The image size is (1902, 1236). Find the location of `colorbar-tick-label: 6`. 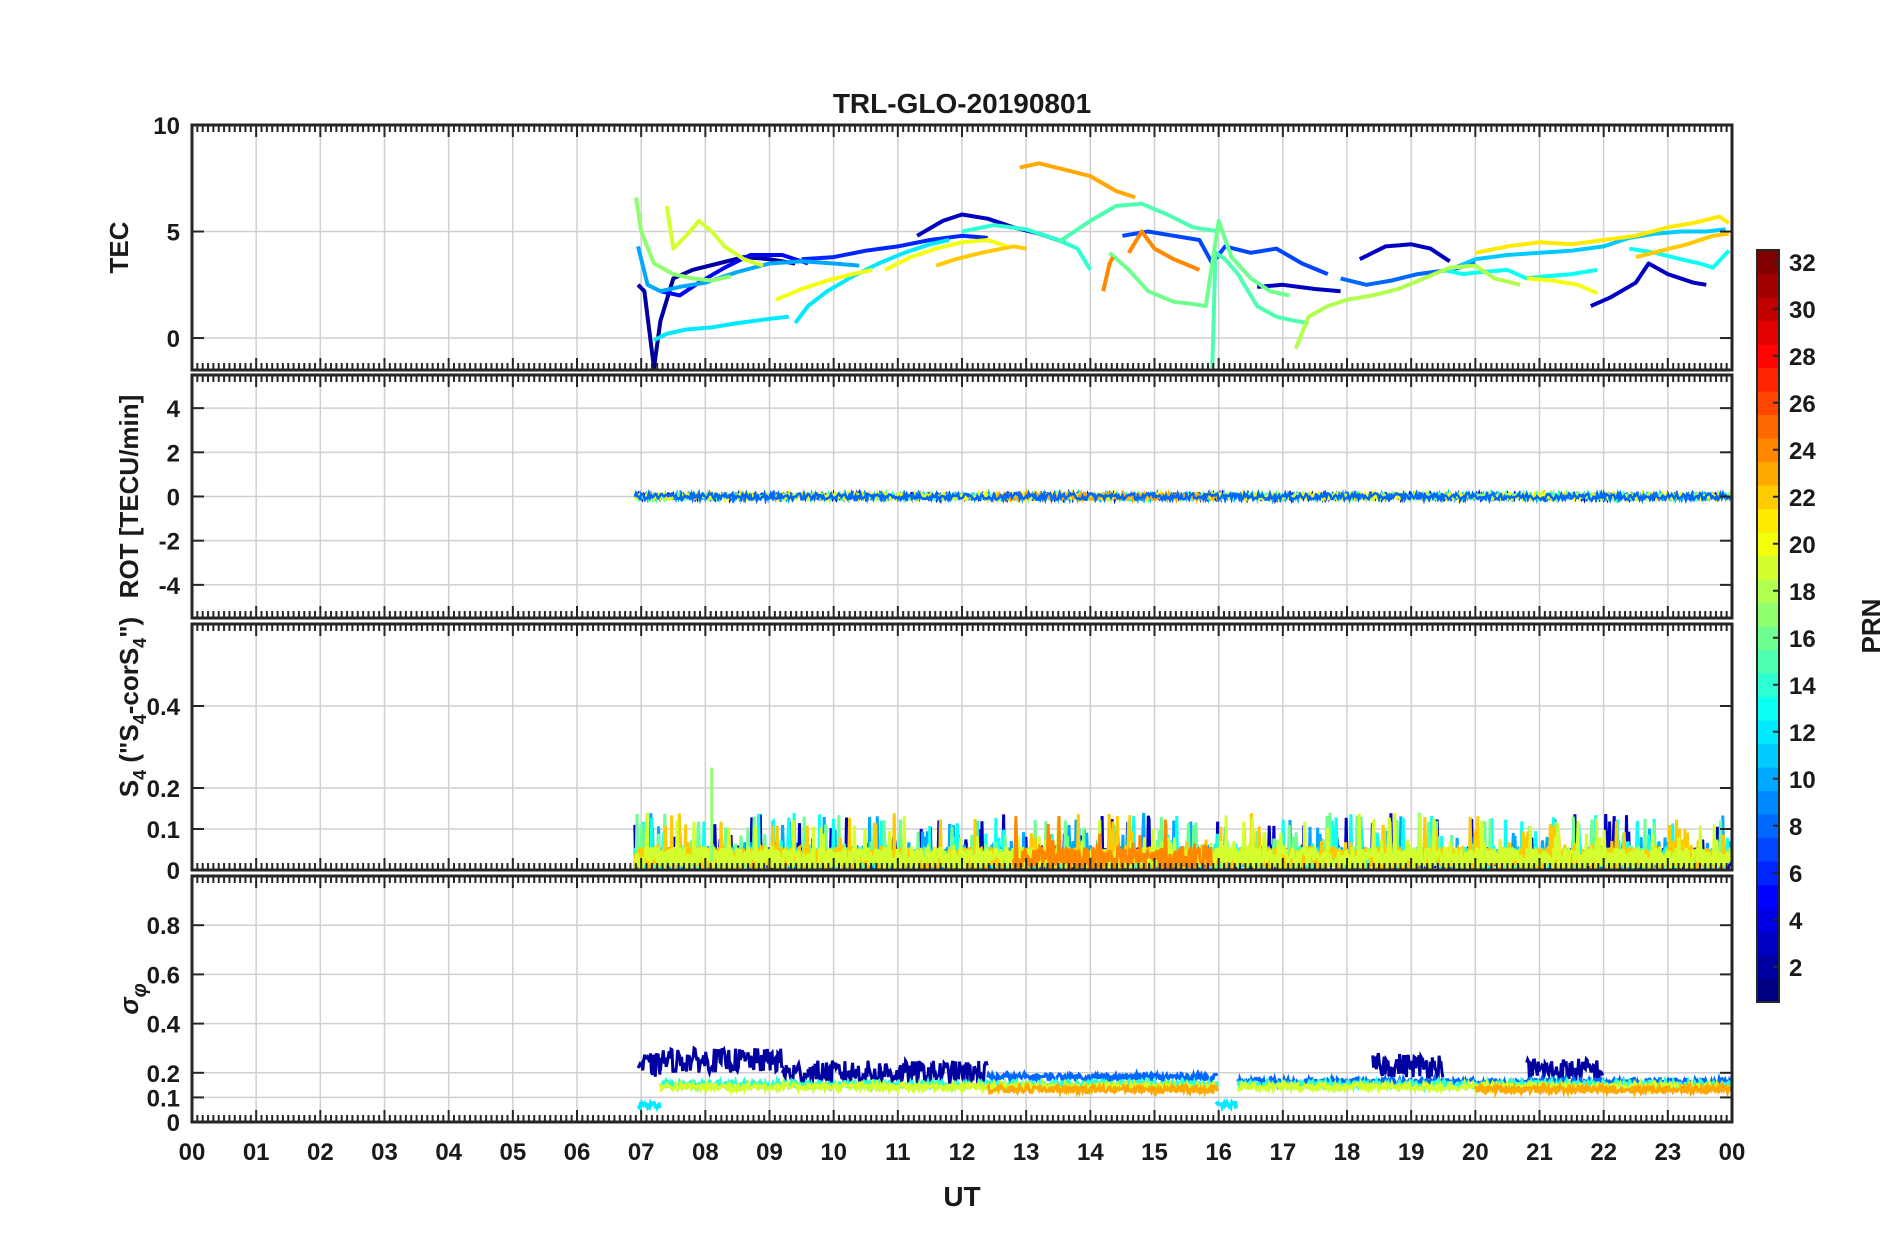

colorbar-tick-label: 6 is located at coordinates (1795, 874).